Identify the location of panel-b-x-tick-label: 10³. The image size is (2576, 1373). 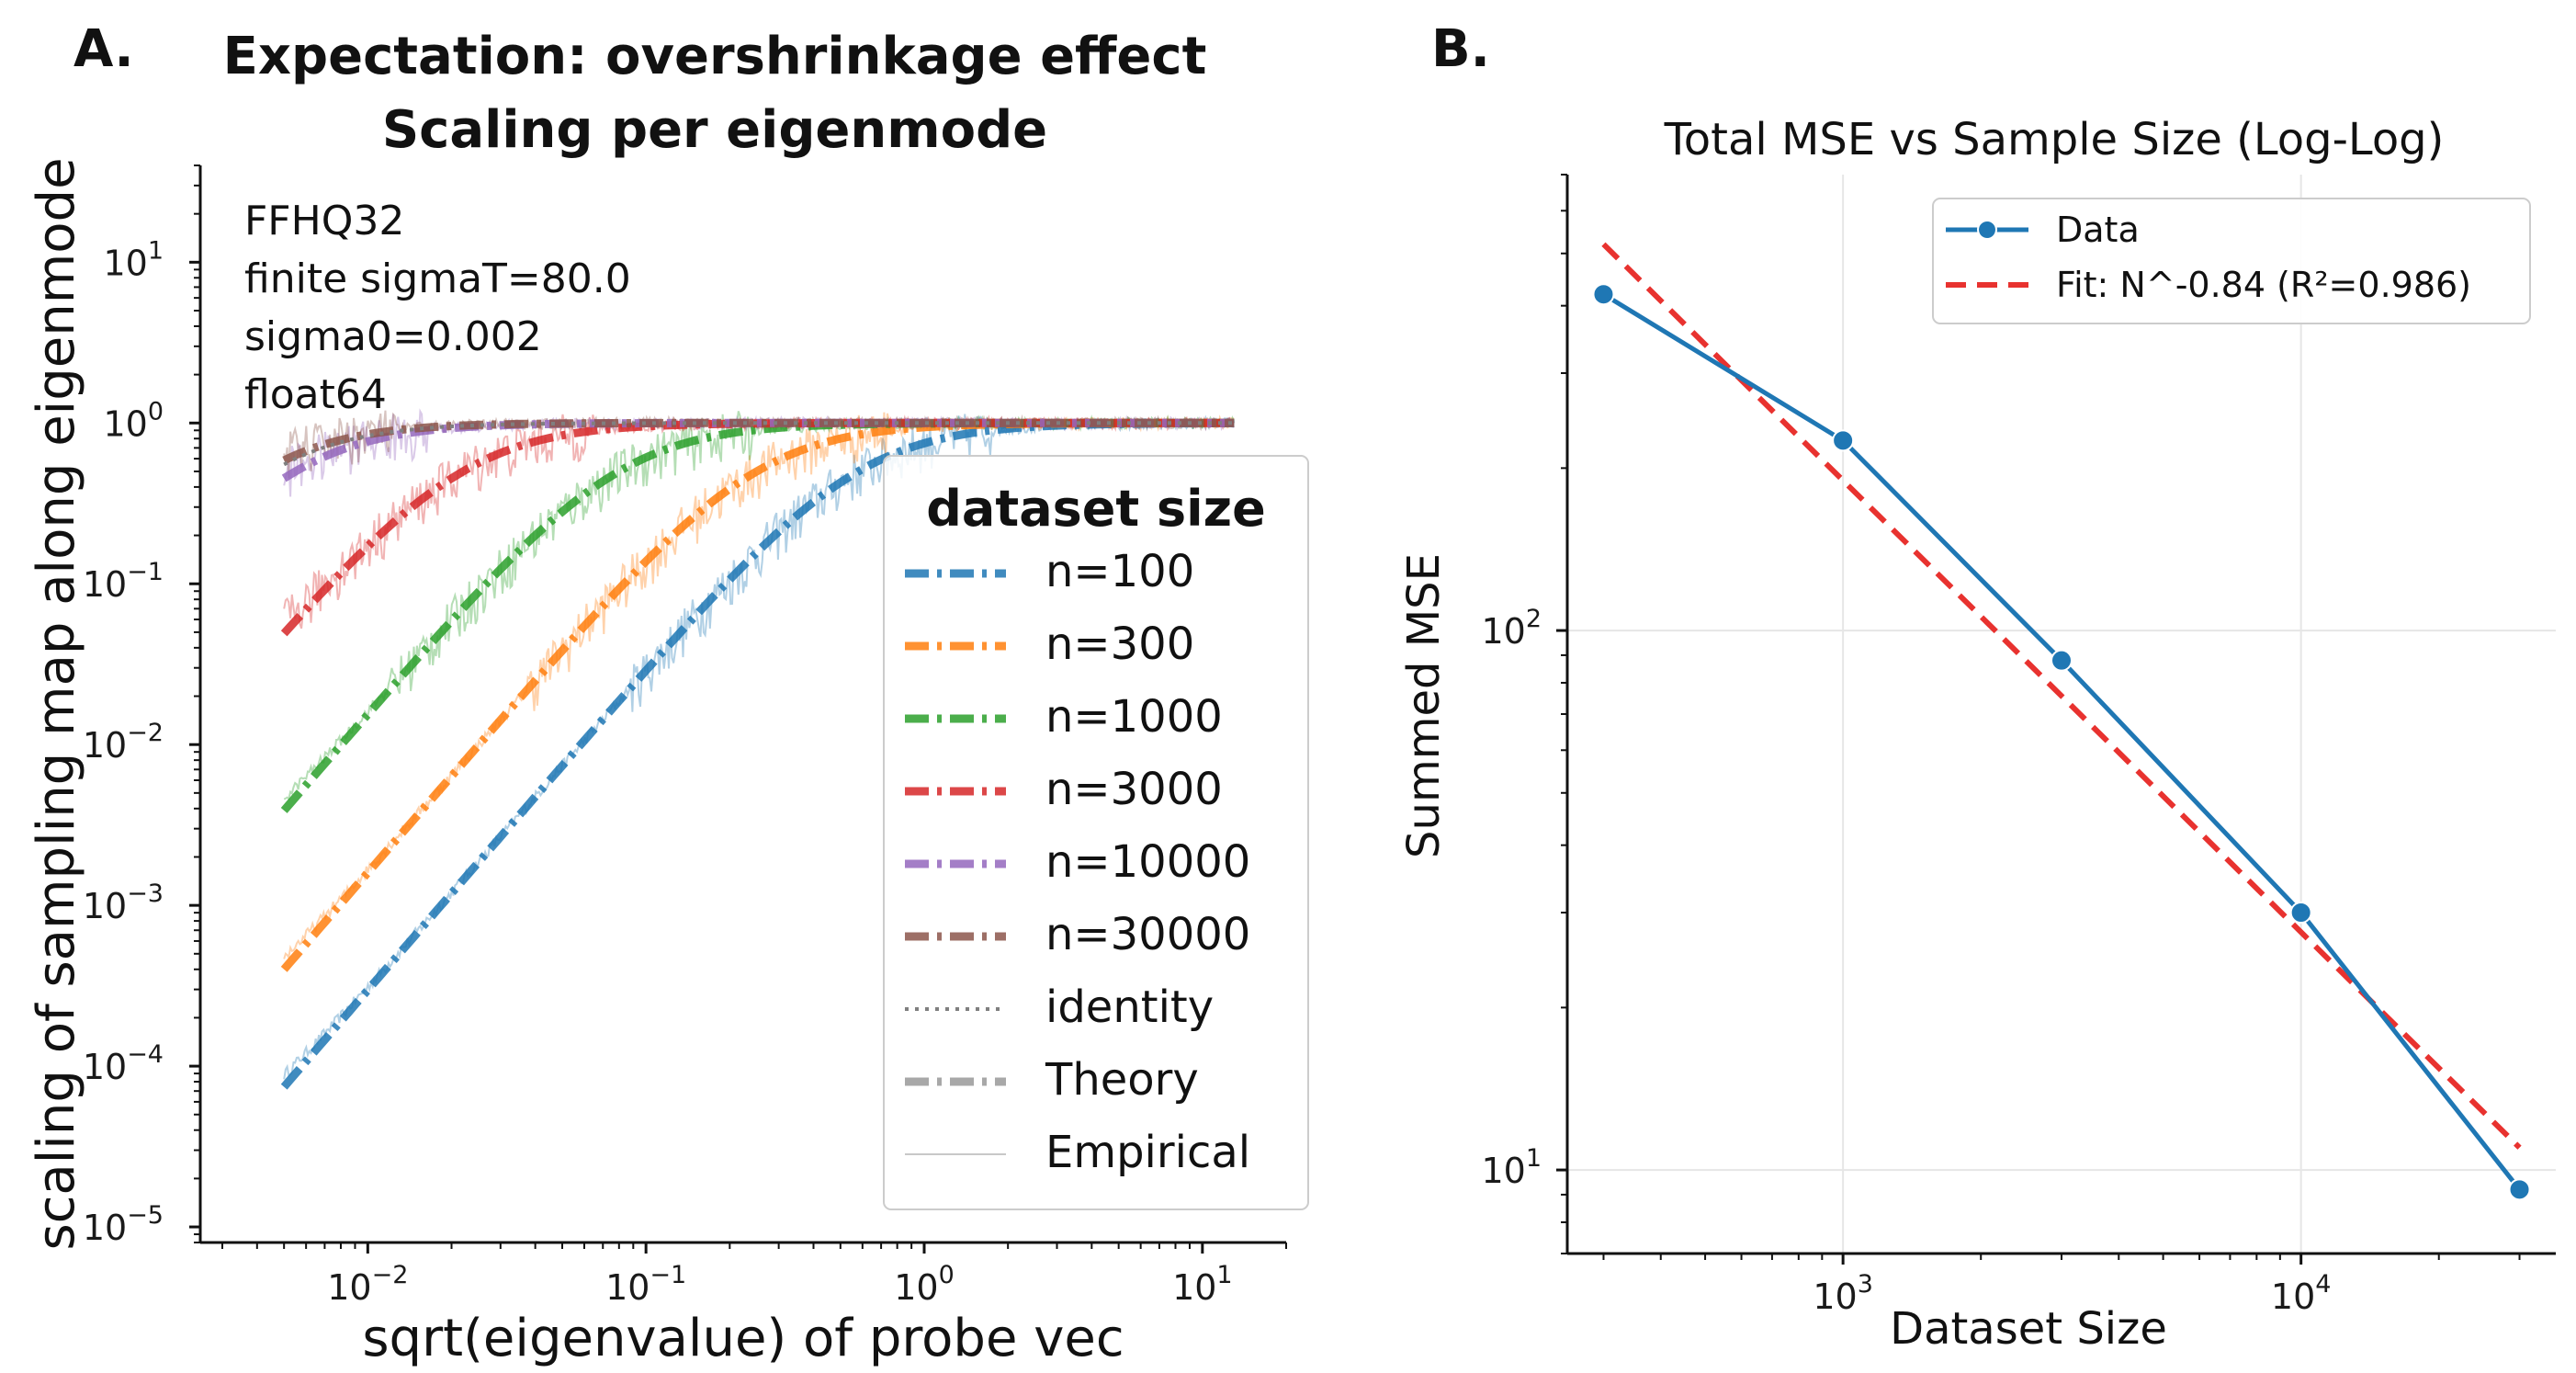
(1843, 1293).